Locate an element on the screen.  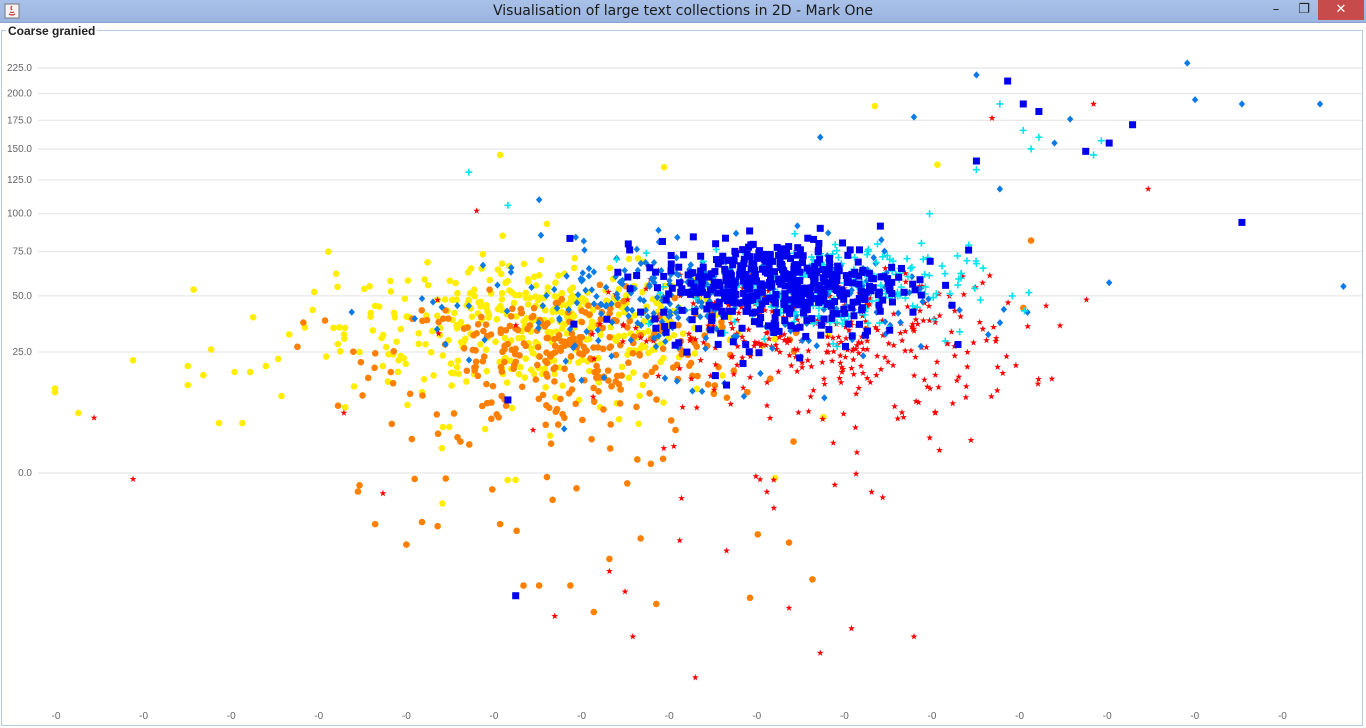
chart-title: Coarse granied is located at coordinates (52, 31).